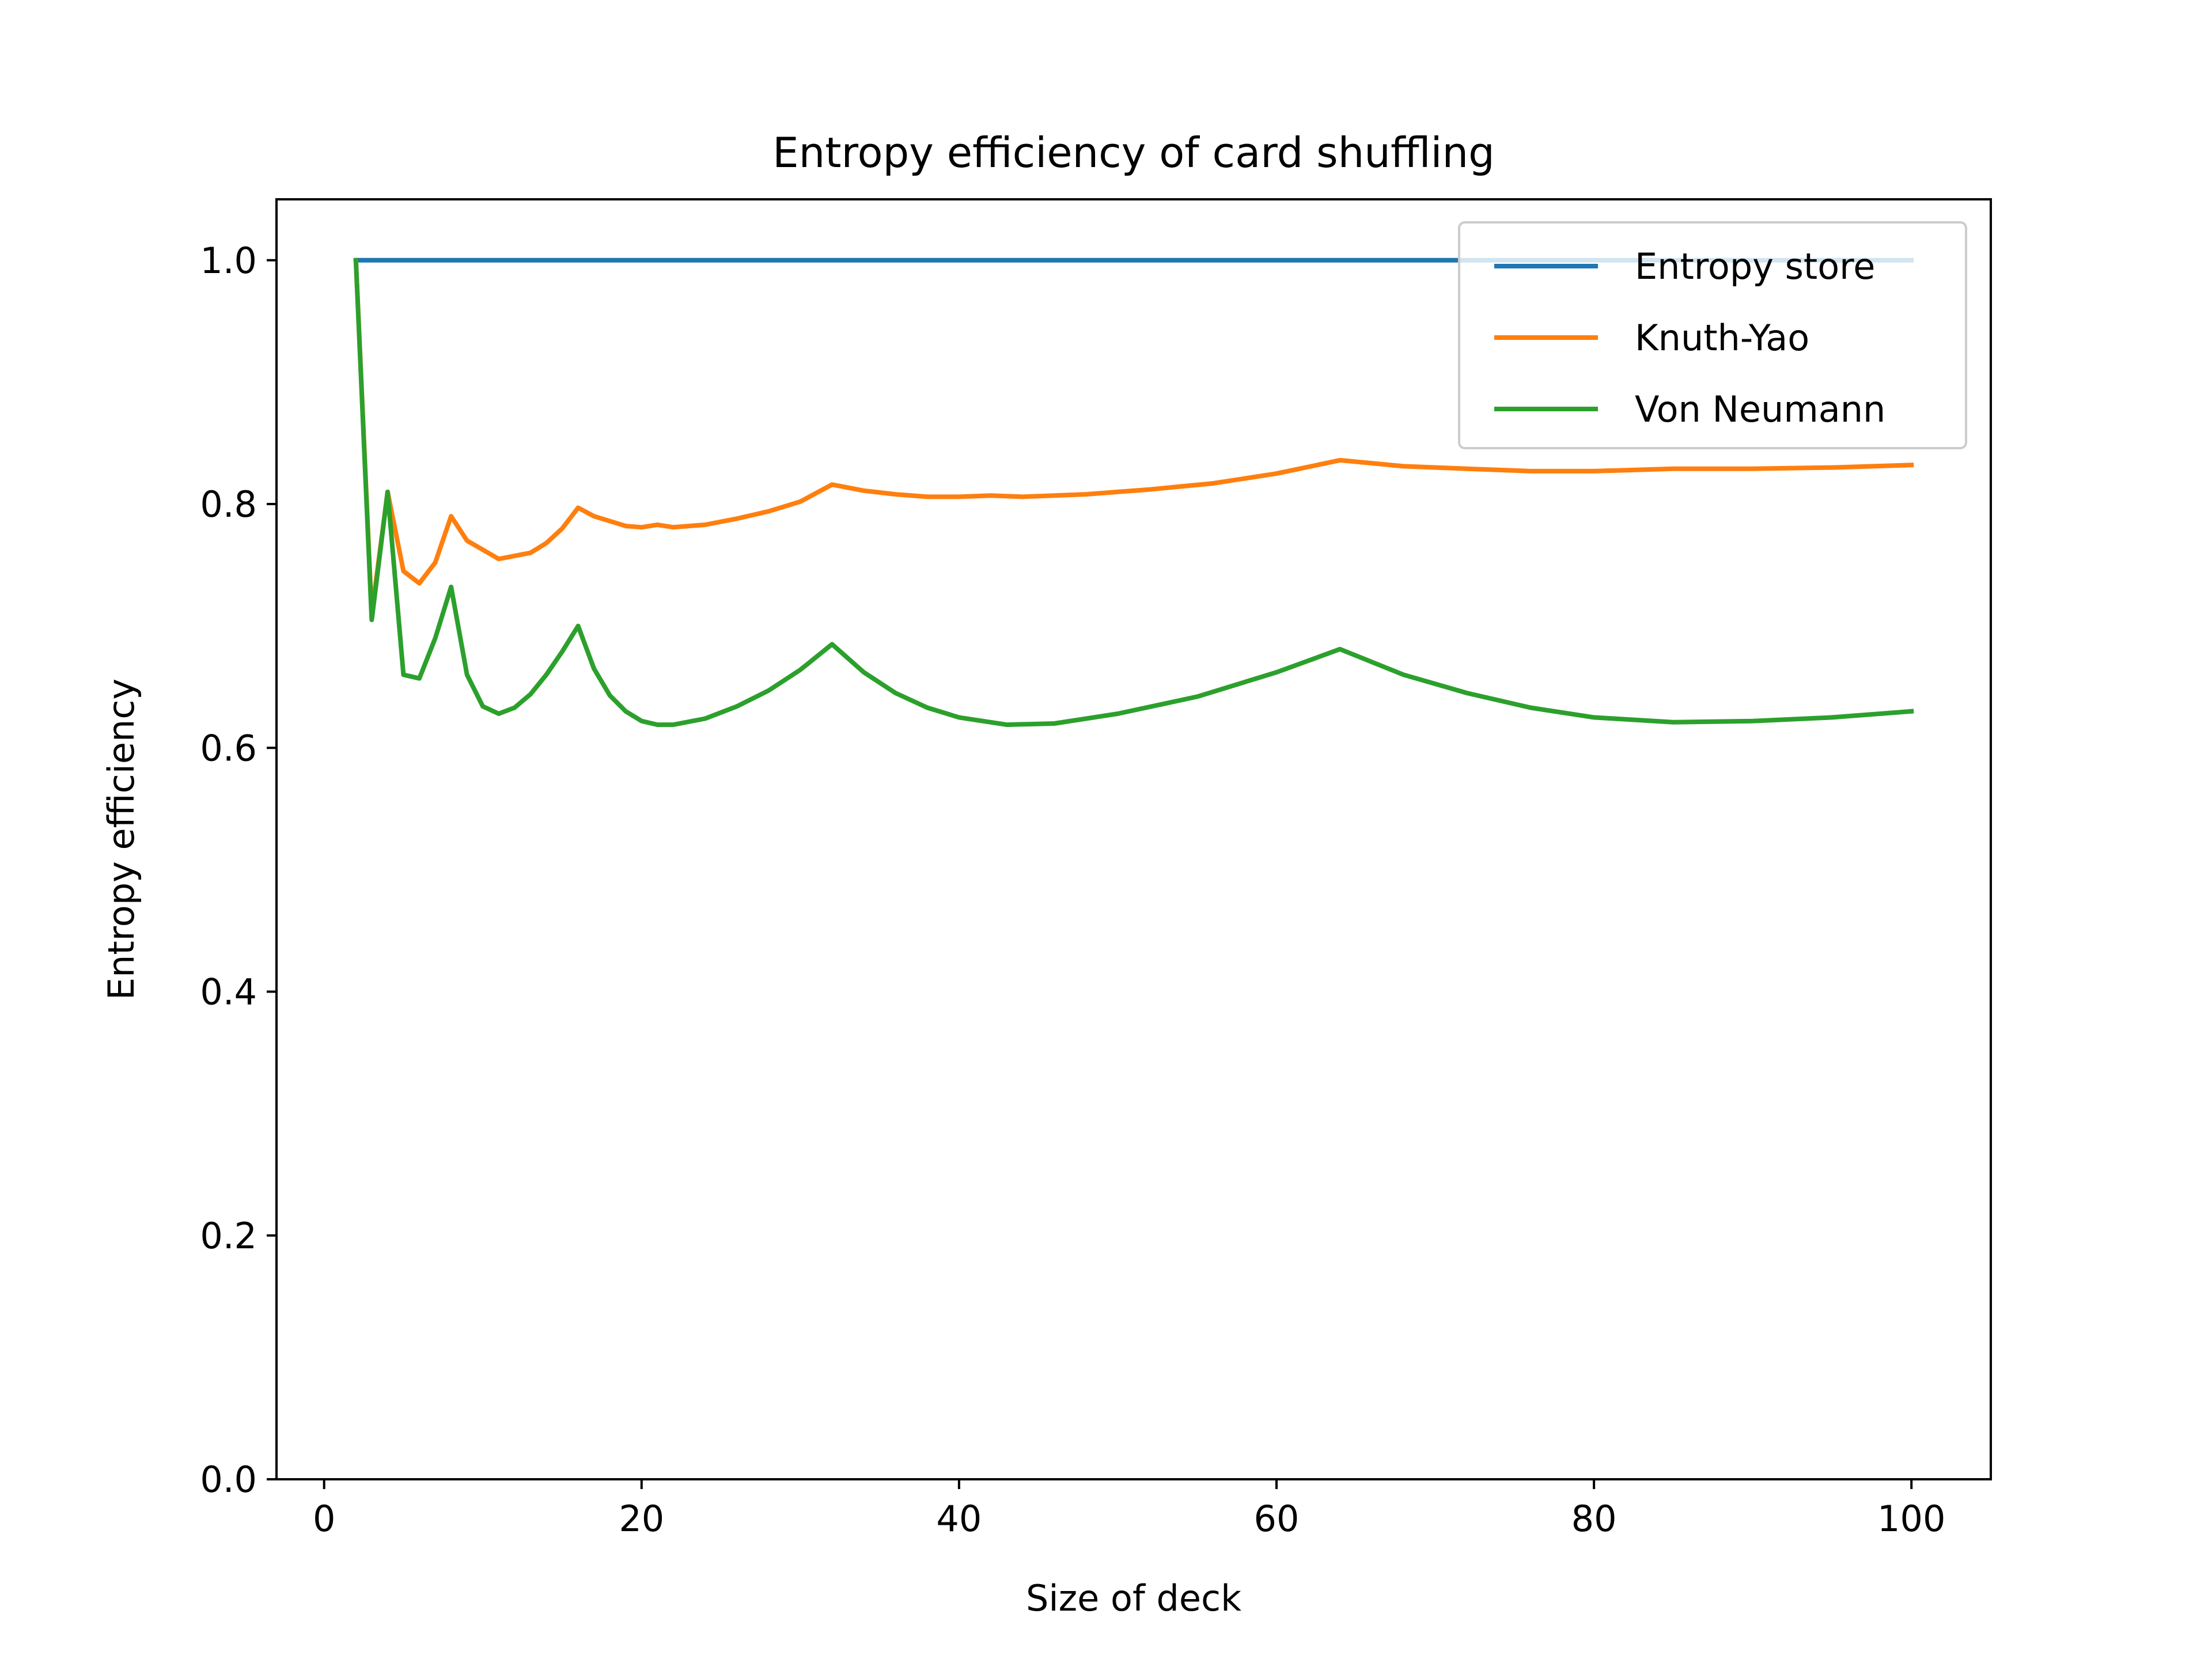 The image size is (2212, 1659). What do you see at coordinates (1129, 1509) in the screenshot?
I see `x-axis-ticks: 0 20 40 60 80 100` at bounding box center [1129, 1509].